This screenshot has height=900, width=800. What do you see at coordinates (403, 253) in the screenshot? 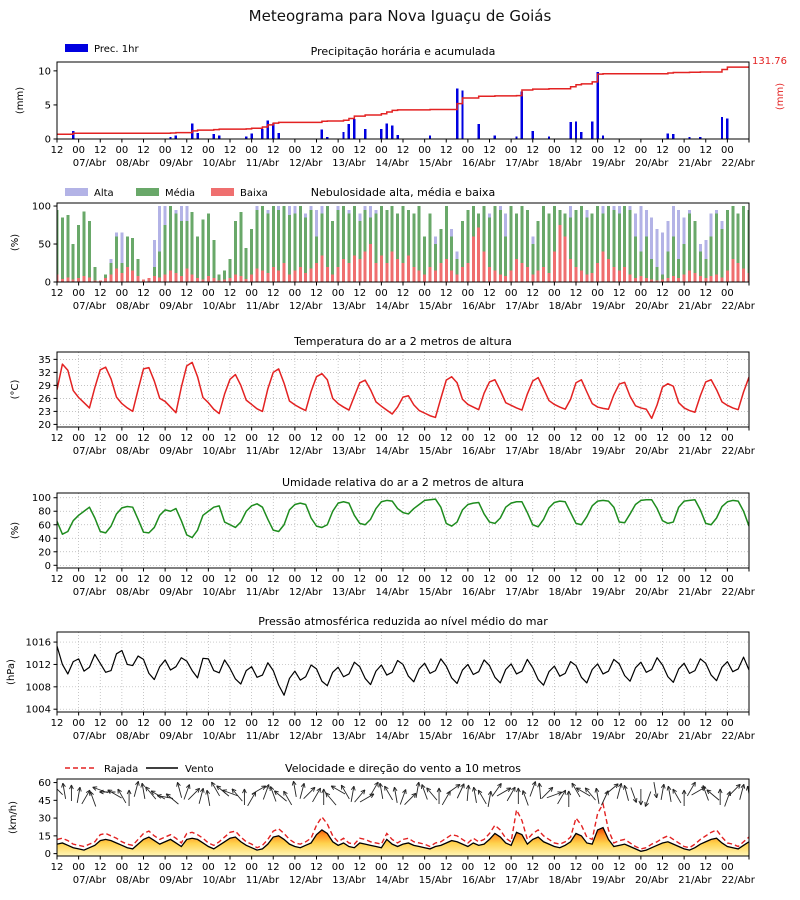
I see `cloud-series-baixa` at bounding box center [403, 253].